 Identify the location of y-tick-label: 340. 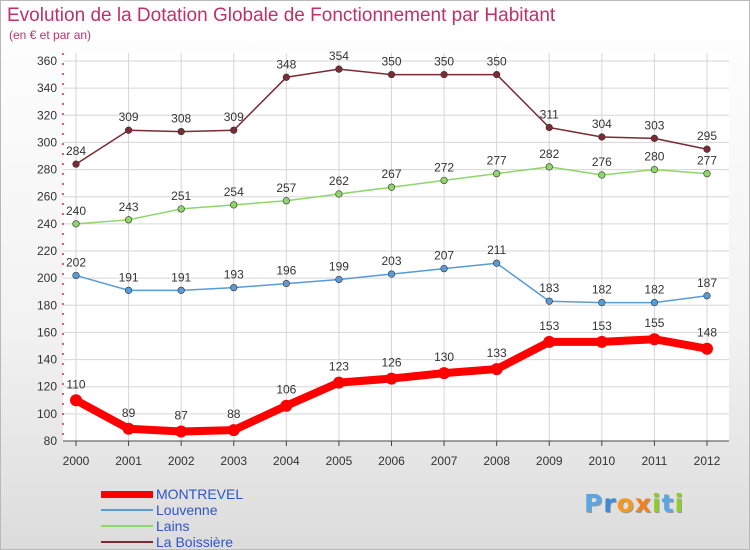
(47, 88).